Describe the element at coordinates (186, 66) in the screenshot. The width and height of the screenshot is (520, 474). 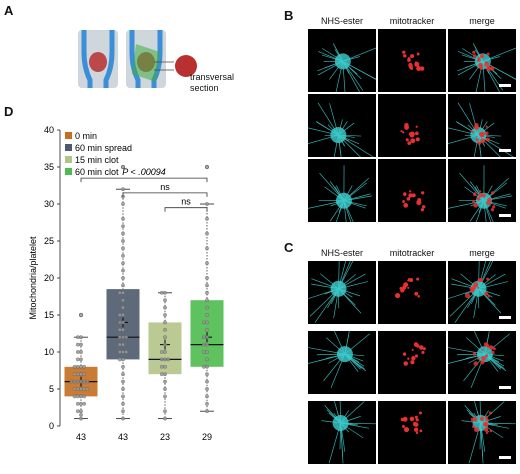
I see `section-disc` at that location.